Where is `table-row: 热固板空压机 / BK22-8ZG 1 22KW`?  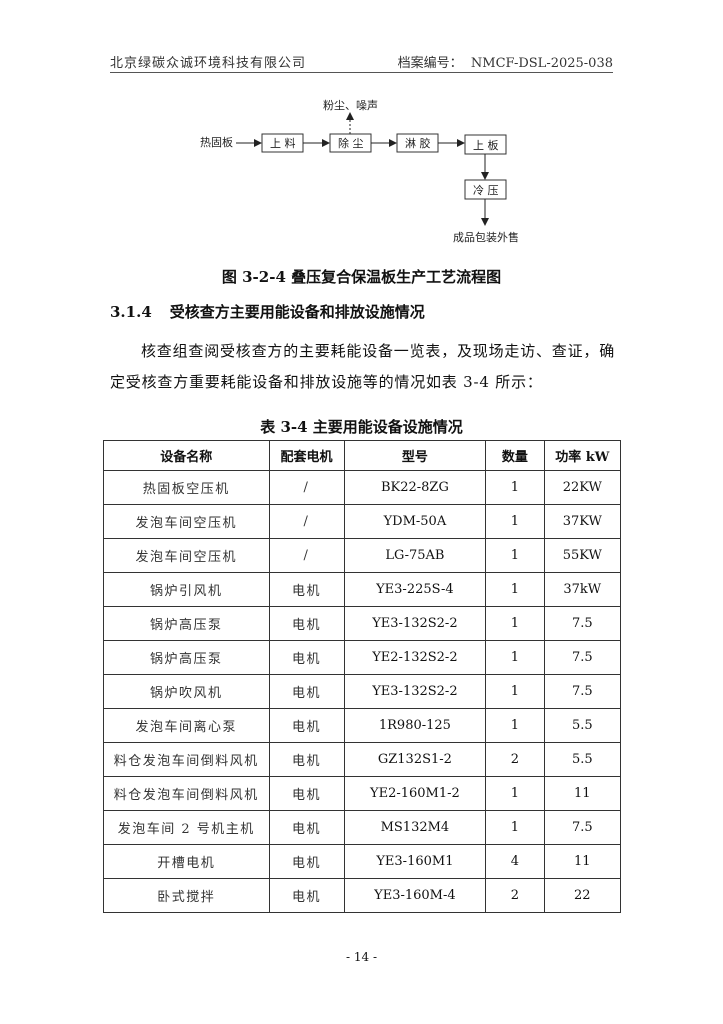 table-row: 热固板空压机 / BK22-8ZG 1 22KW is located at coordinates (362, 487).